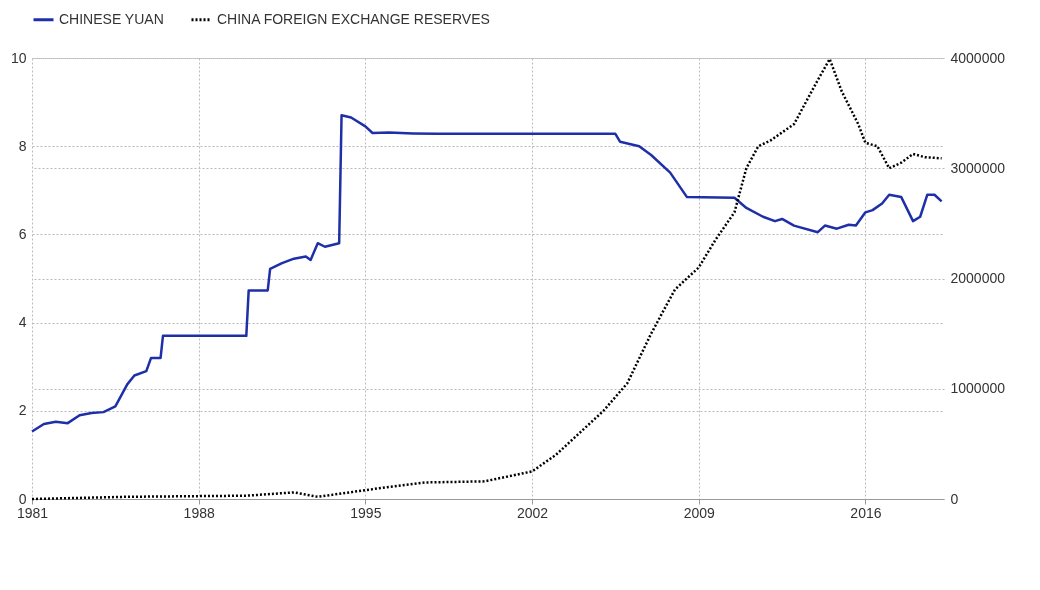 This screenshot has width=1040, height=590. What do you see at coordinates (353, 18) in the screenshot?
I see `legend-label: CHINA FOREIGN EXCHANGE RESERVES` at bounding box center [353, 18].